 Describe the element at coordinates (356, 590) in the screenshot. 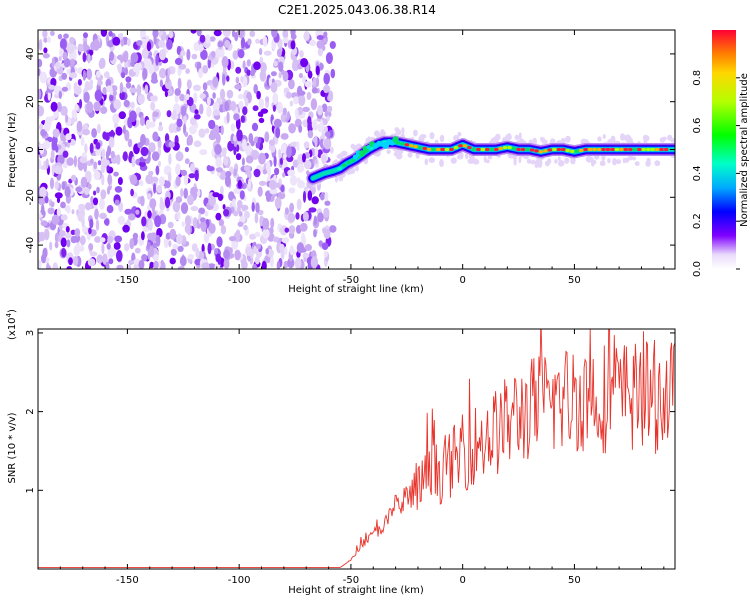

I see `snr-x-axis-label: Height of straight line (km)` at that location.